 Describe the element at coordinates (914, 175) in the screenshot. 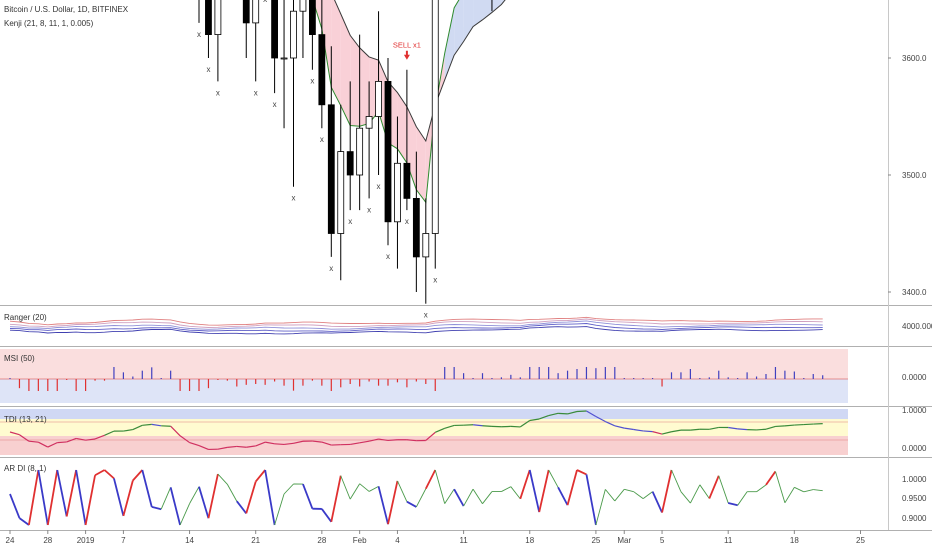

I see `y-tick-label: 3500.0` at that location.